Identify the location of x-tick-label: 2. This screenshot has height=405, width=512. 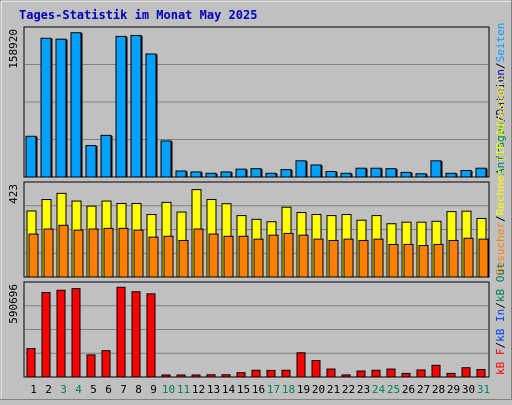
(48, 389).